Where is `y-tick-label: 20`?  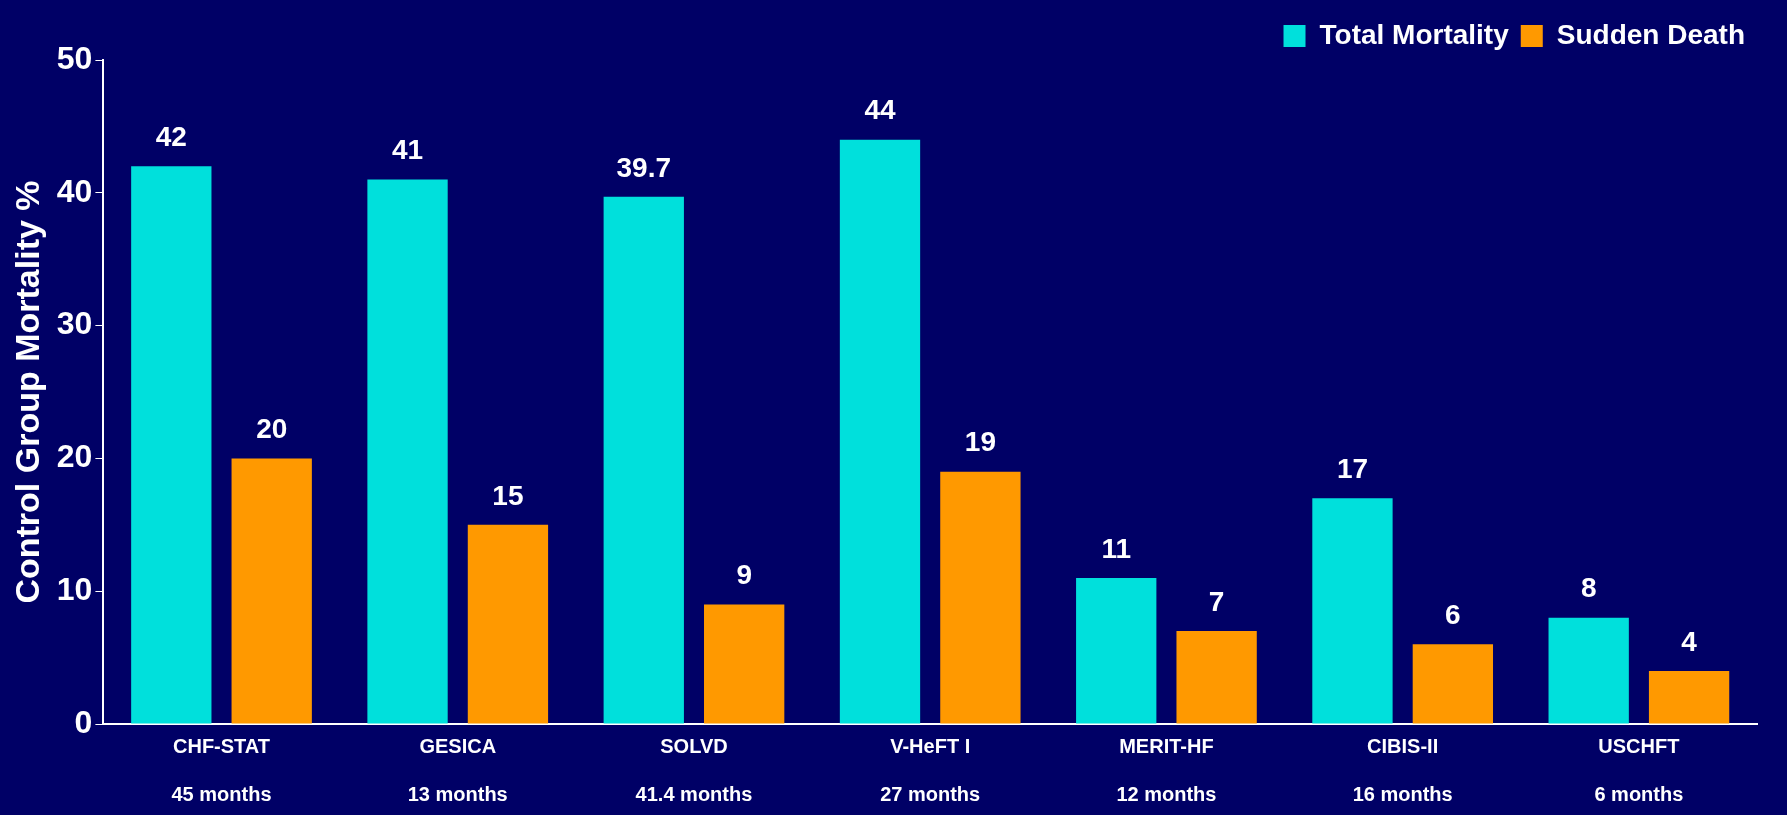
y-tick-label: 20 is located at coordinates (74, 456).